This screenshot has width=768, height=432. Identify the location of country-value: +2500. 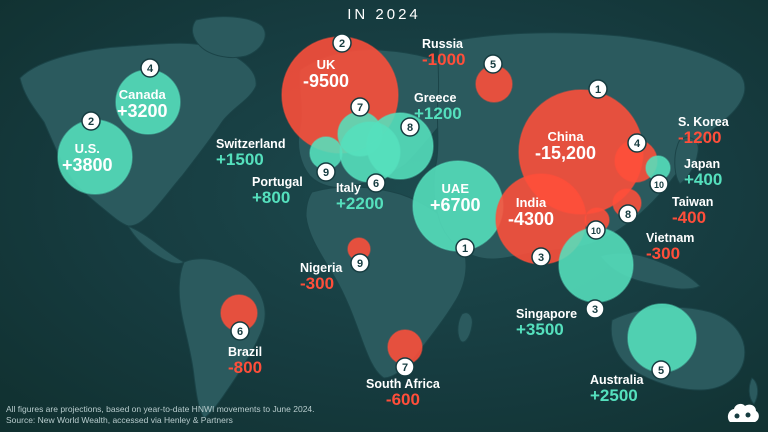
(614, 396).